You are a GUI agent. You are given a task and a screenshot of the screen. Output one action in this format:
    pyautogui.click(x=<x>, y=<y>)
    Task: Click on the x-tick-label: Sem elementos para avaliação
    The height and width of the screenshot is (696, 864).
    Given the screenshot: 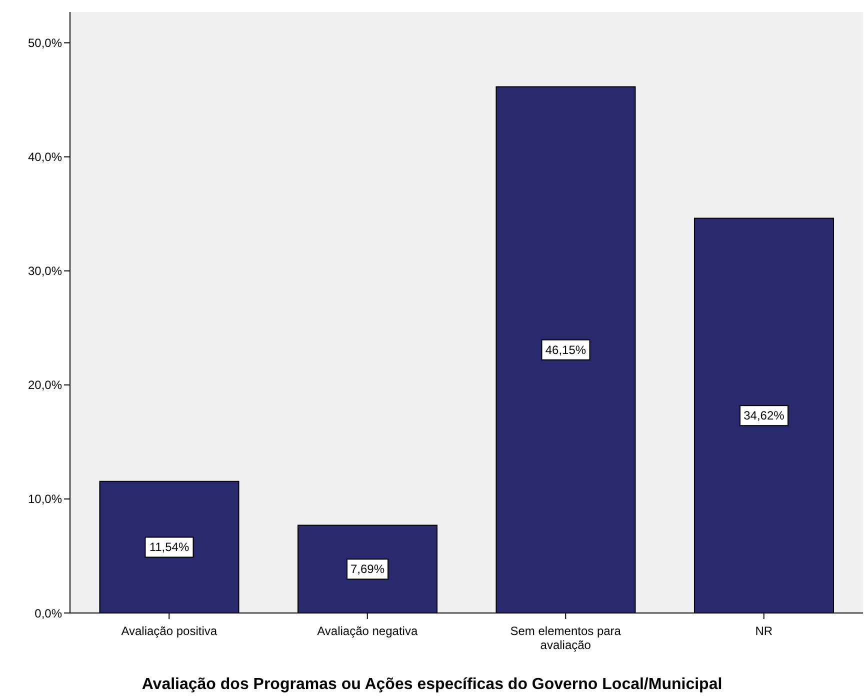 What is the action you would take?
    pyautogui.click(x=566, y=638)
    